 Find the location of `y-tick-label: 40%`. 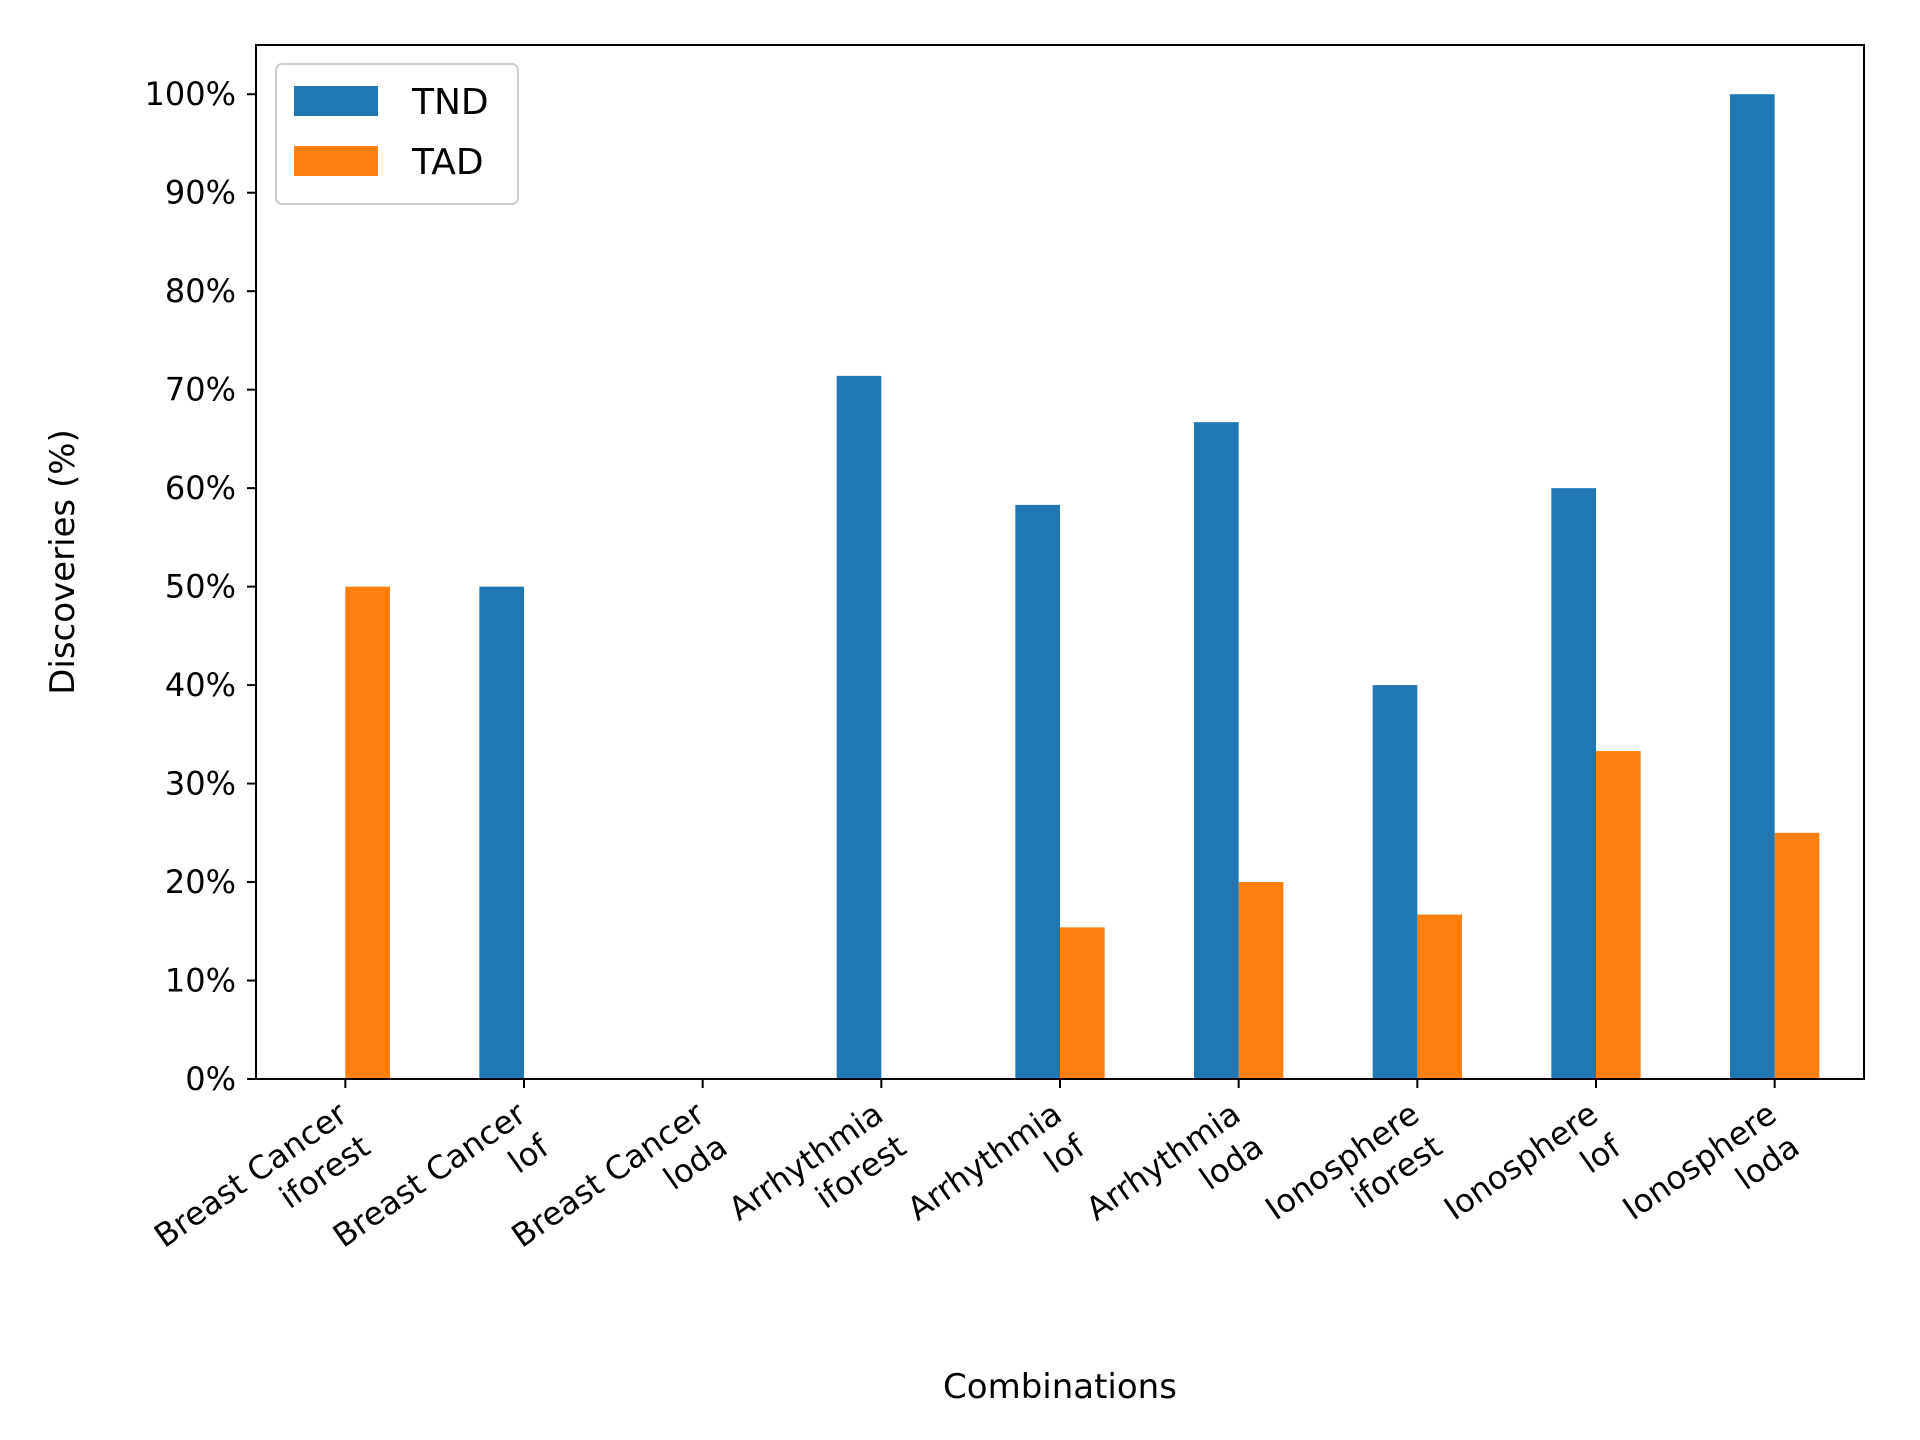

y-tick-label: 40% is located at coordinates (200, 685).